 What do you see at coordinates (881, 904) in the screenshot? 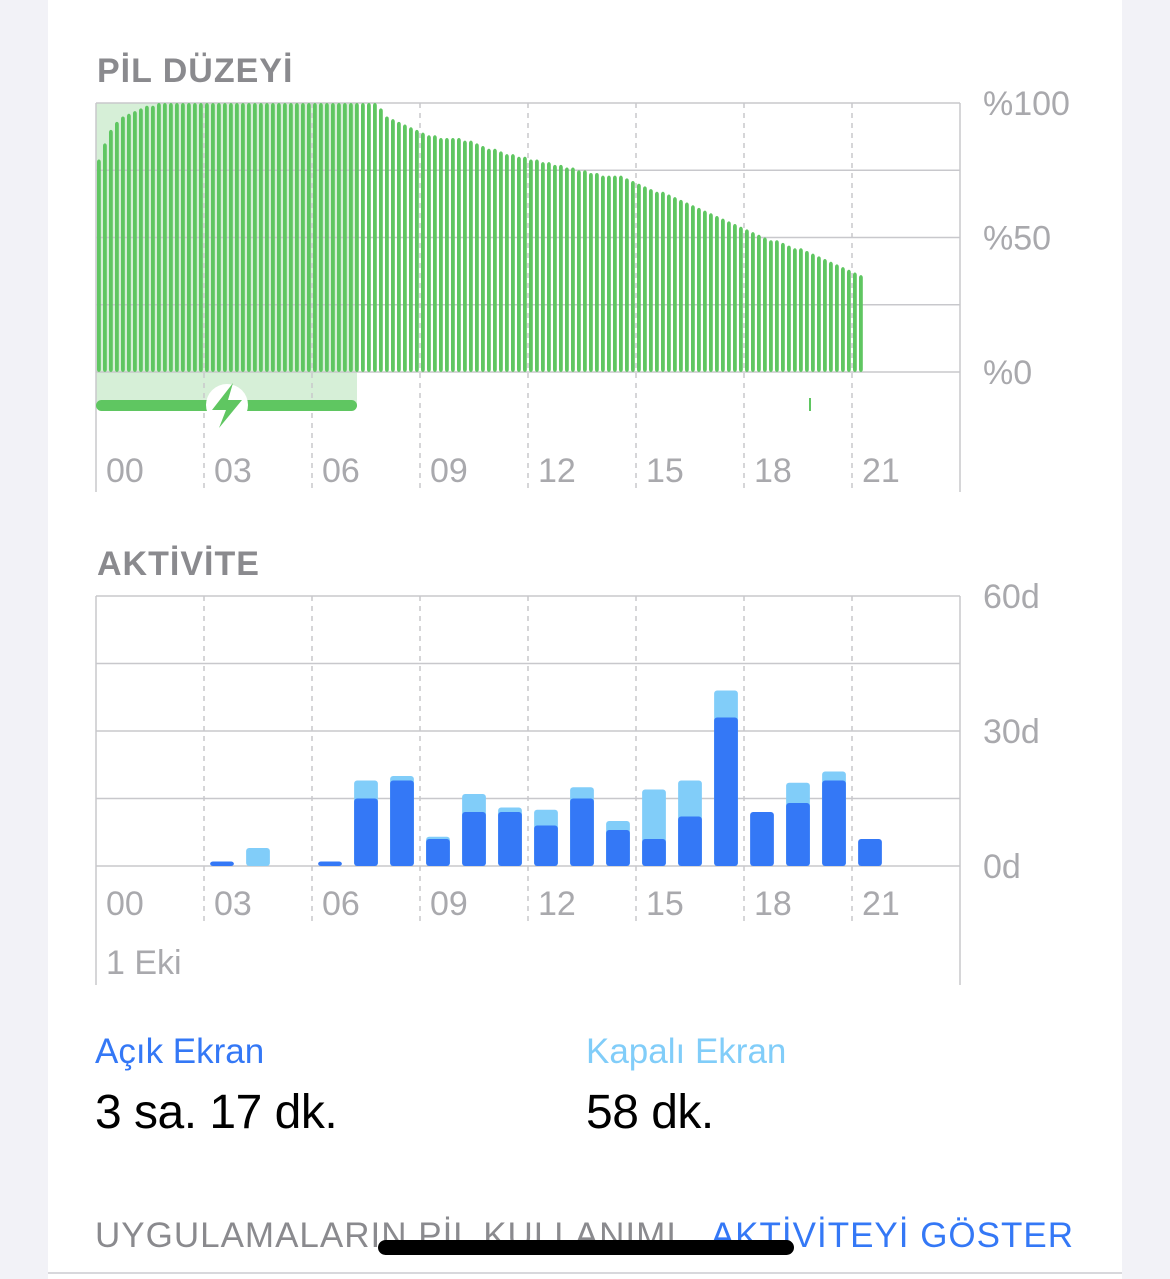
I see `activity-x-label: 21` at bounding box center [881, 904].